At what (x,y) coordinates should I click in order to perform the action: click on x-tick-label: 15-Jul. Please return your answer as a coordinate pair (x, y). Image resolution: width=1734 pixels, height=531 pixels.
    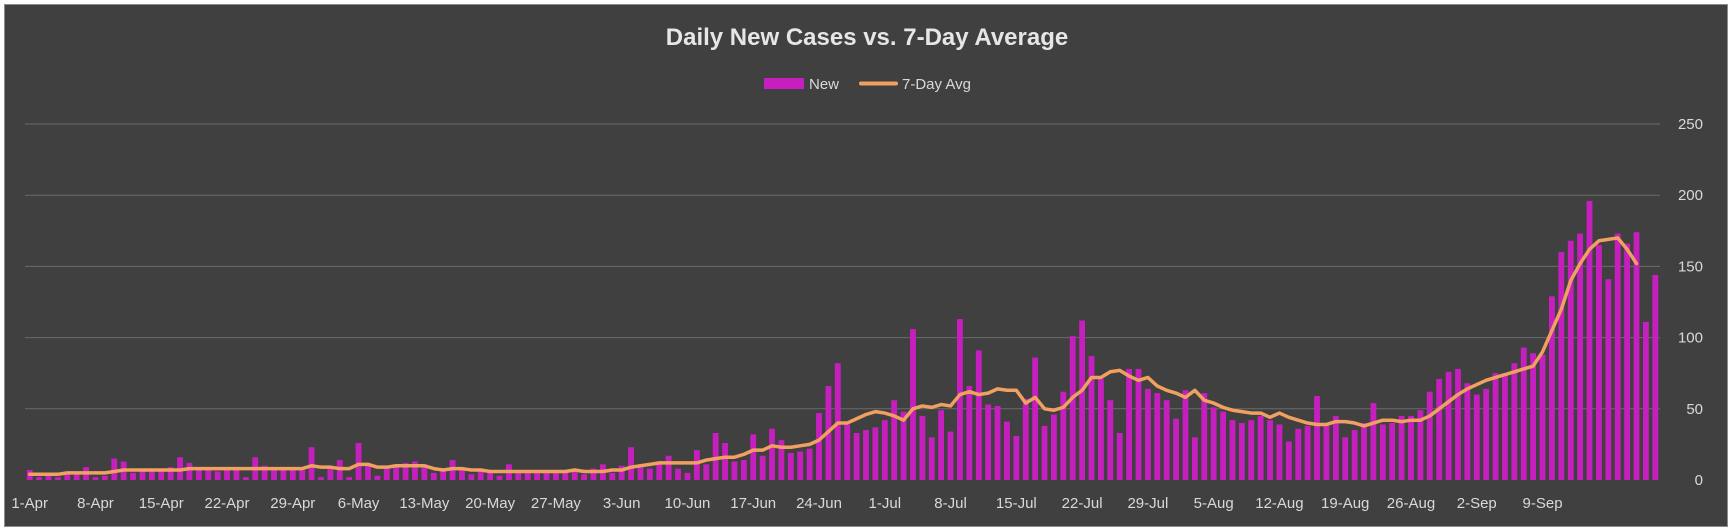
    Looking at the image, I should click on (1016, 503).